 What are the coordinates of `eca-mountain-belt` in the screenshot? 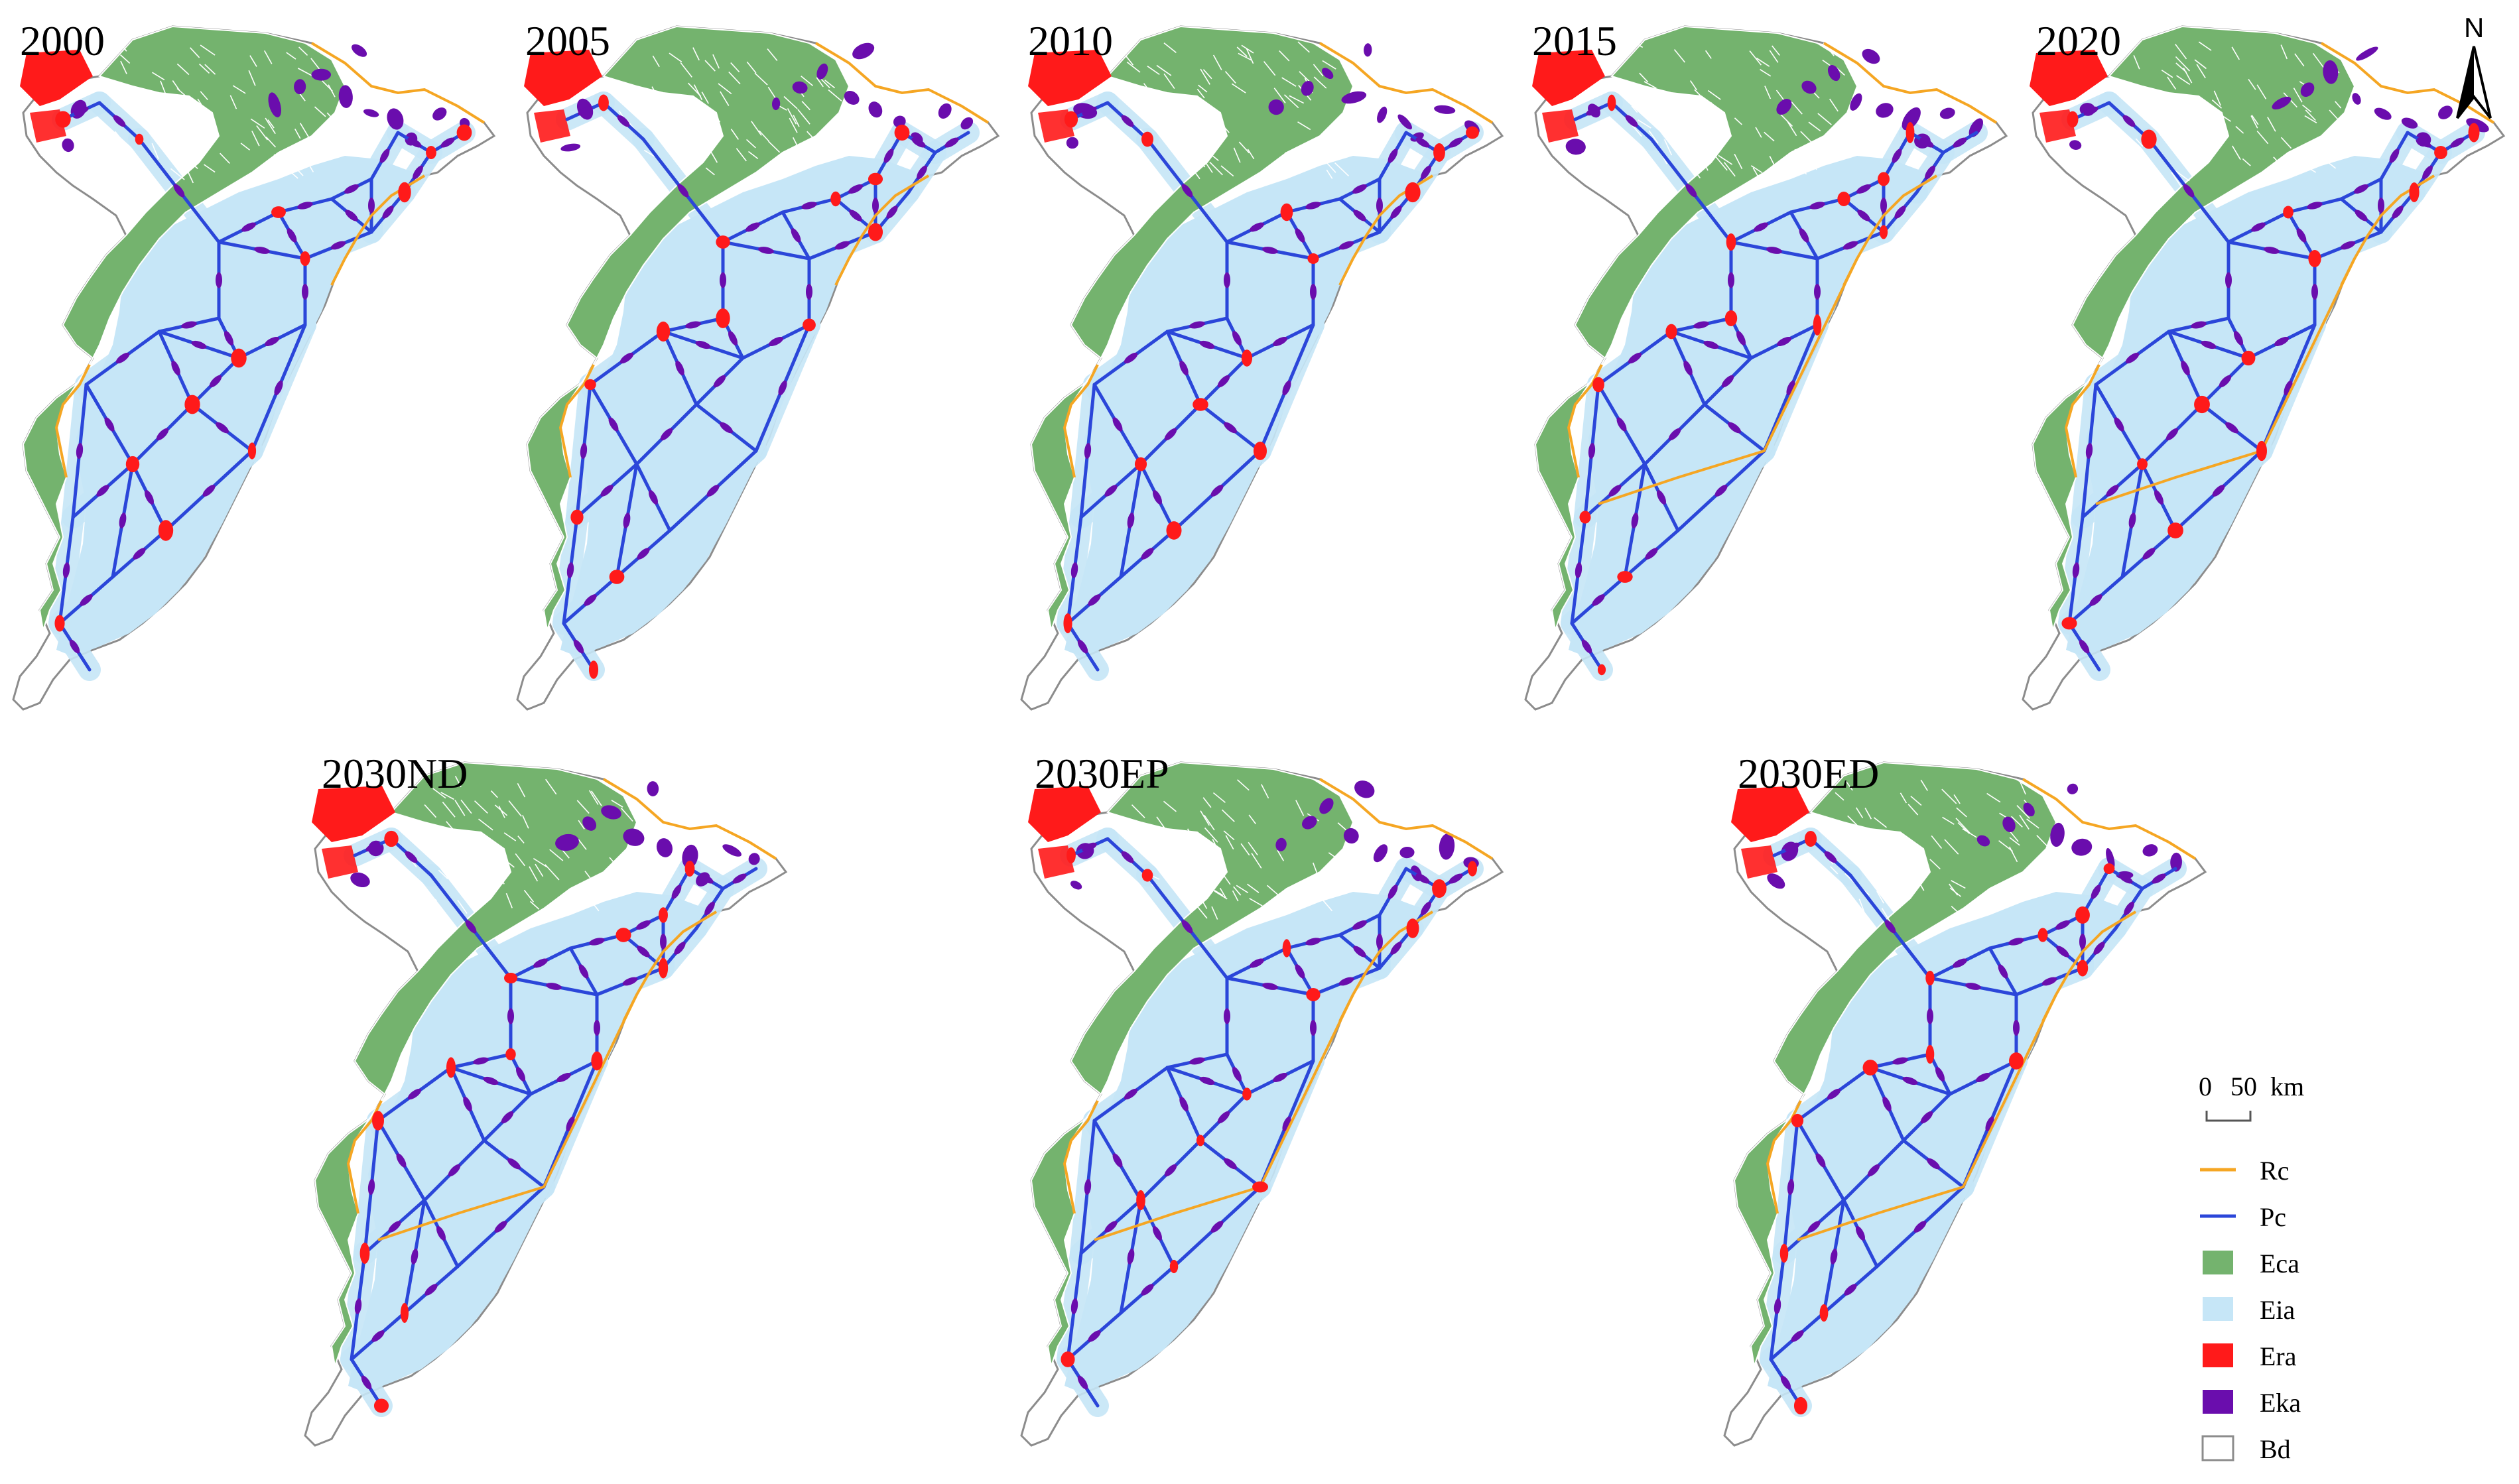 It's located at (184, 328).